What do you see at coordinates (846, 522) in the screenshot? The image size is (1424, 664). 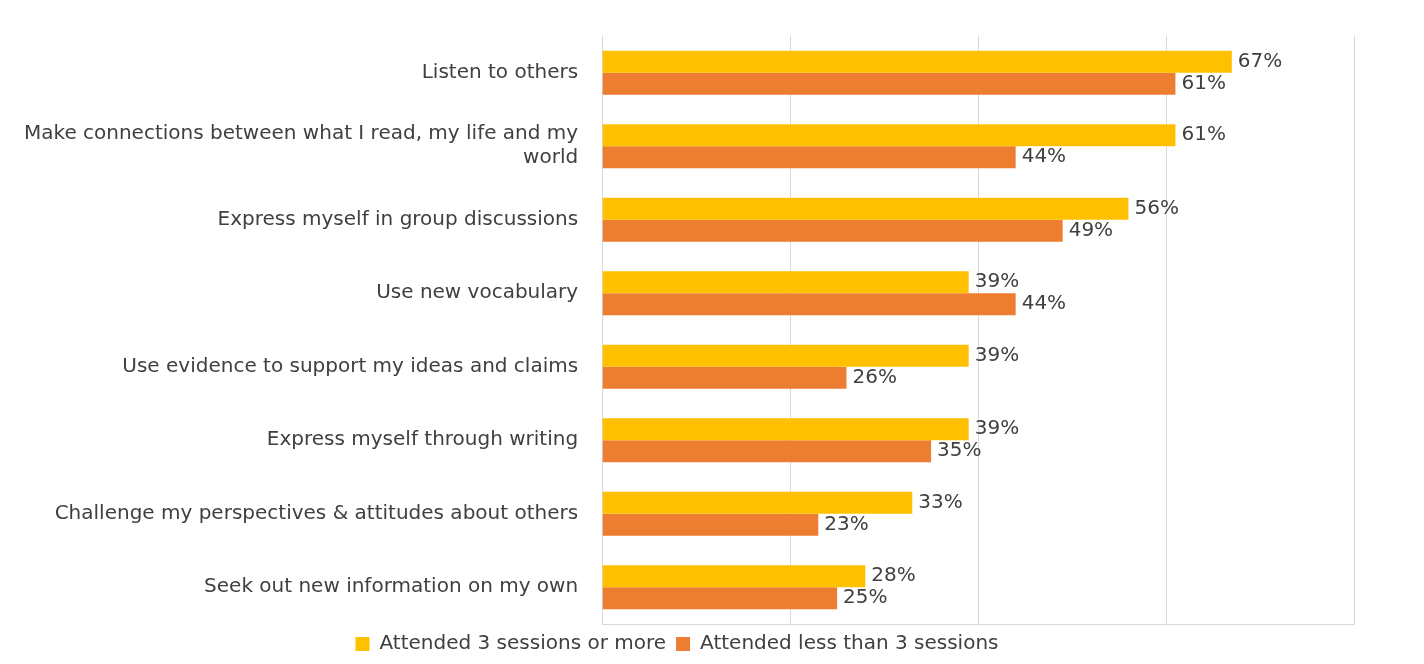 I see `data-label: 23%` at bounding box center [846, 522].